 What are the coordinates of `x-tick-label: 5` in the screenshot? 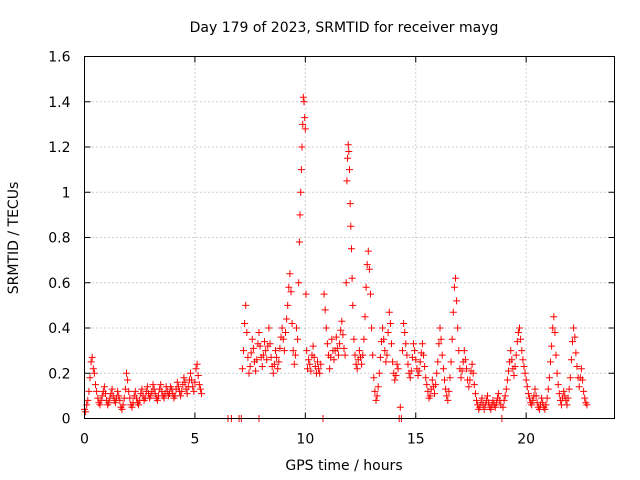 It's located at (194, 440).